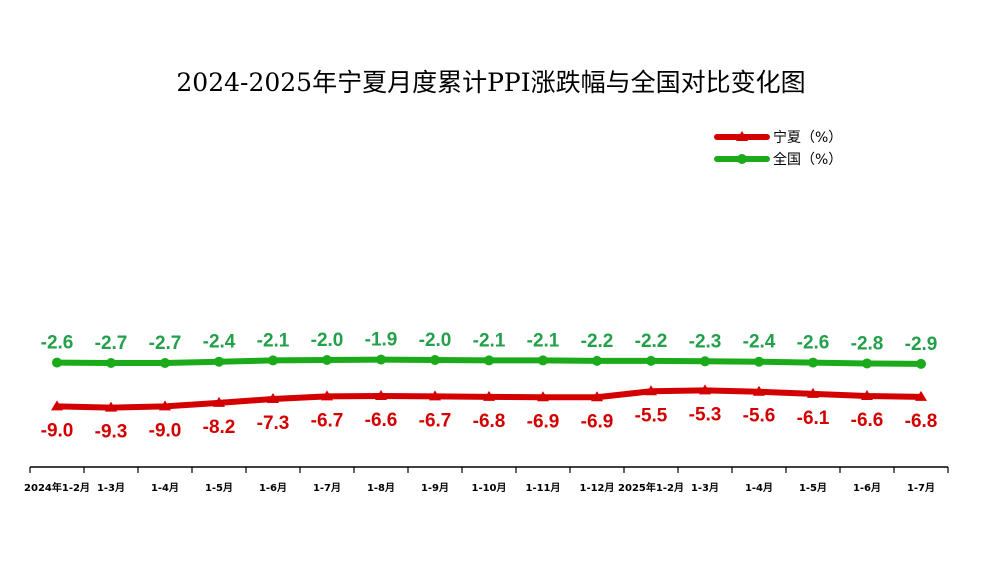 Image resolution: width=983 pixels, height=567 pixels. What do you see at coordinates (813, 418) in the screenshot?
I see `data-label-ningxia: -6.1` at bounding box center [813, 418].